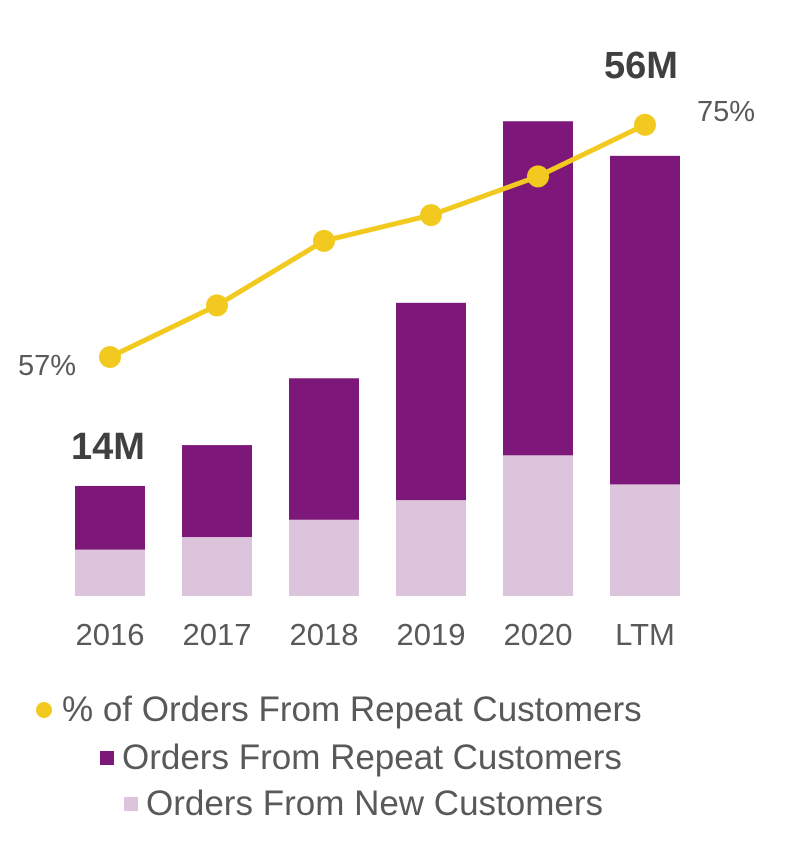  What do you see at coordinates (110, 634) in the screenshot?
I see `x-tick-label: 2016` at bounding box center [110, 634].